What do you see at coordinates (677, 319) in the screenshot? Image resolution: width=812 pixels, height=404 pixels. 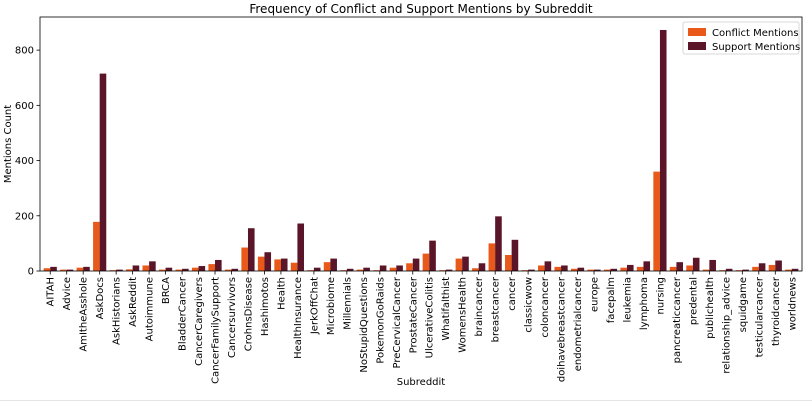 I see `x-tick-label: pancreaticcancer` at bounding box center [677, 319].